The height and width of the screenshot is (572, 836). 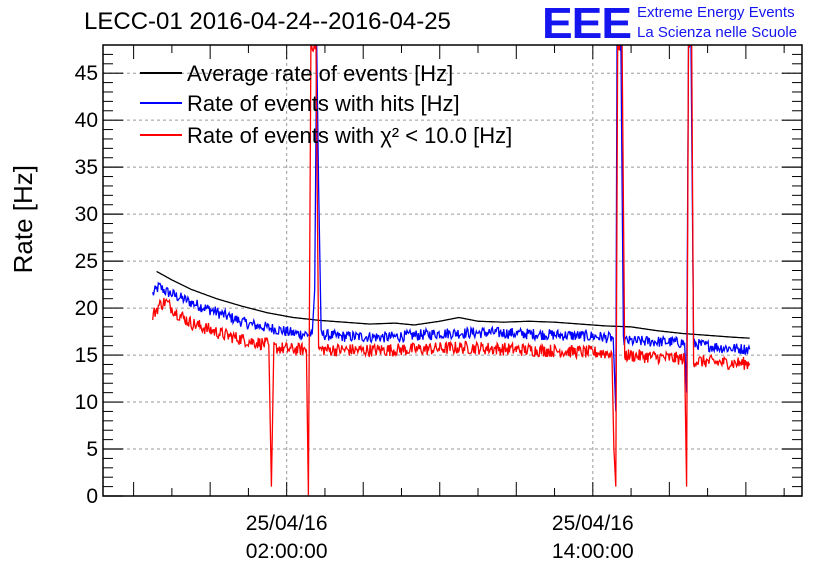 What do you see at coordinates (86, 120) in the screenshot?
I see `y-tick-label: 40` at bounding box center [86, 120].